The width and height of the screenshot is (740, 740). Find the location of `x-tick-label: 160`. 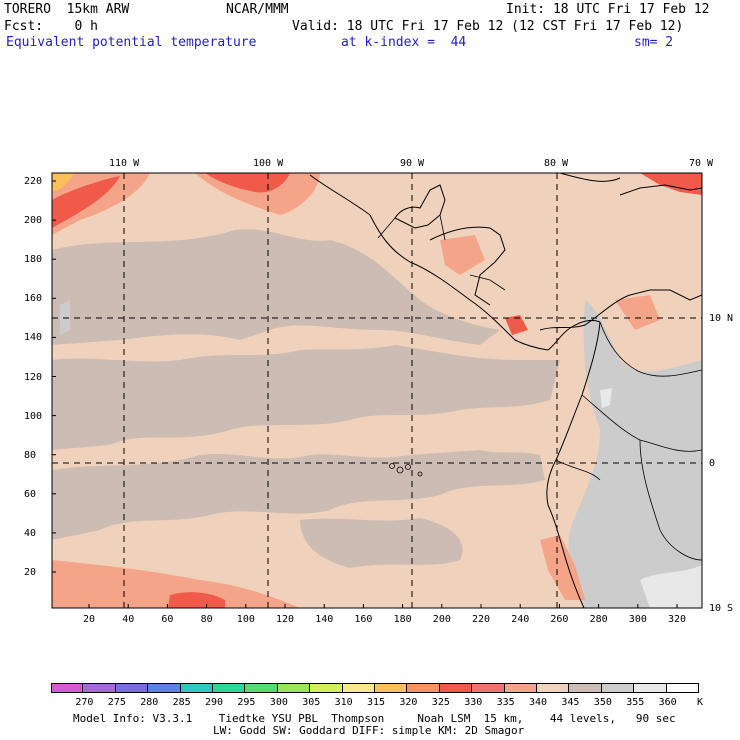

x-tick-label: 160 is located at coordinates (363, 619).